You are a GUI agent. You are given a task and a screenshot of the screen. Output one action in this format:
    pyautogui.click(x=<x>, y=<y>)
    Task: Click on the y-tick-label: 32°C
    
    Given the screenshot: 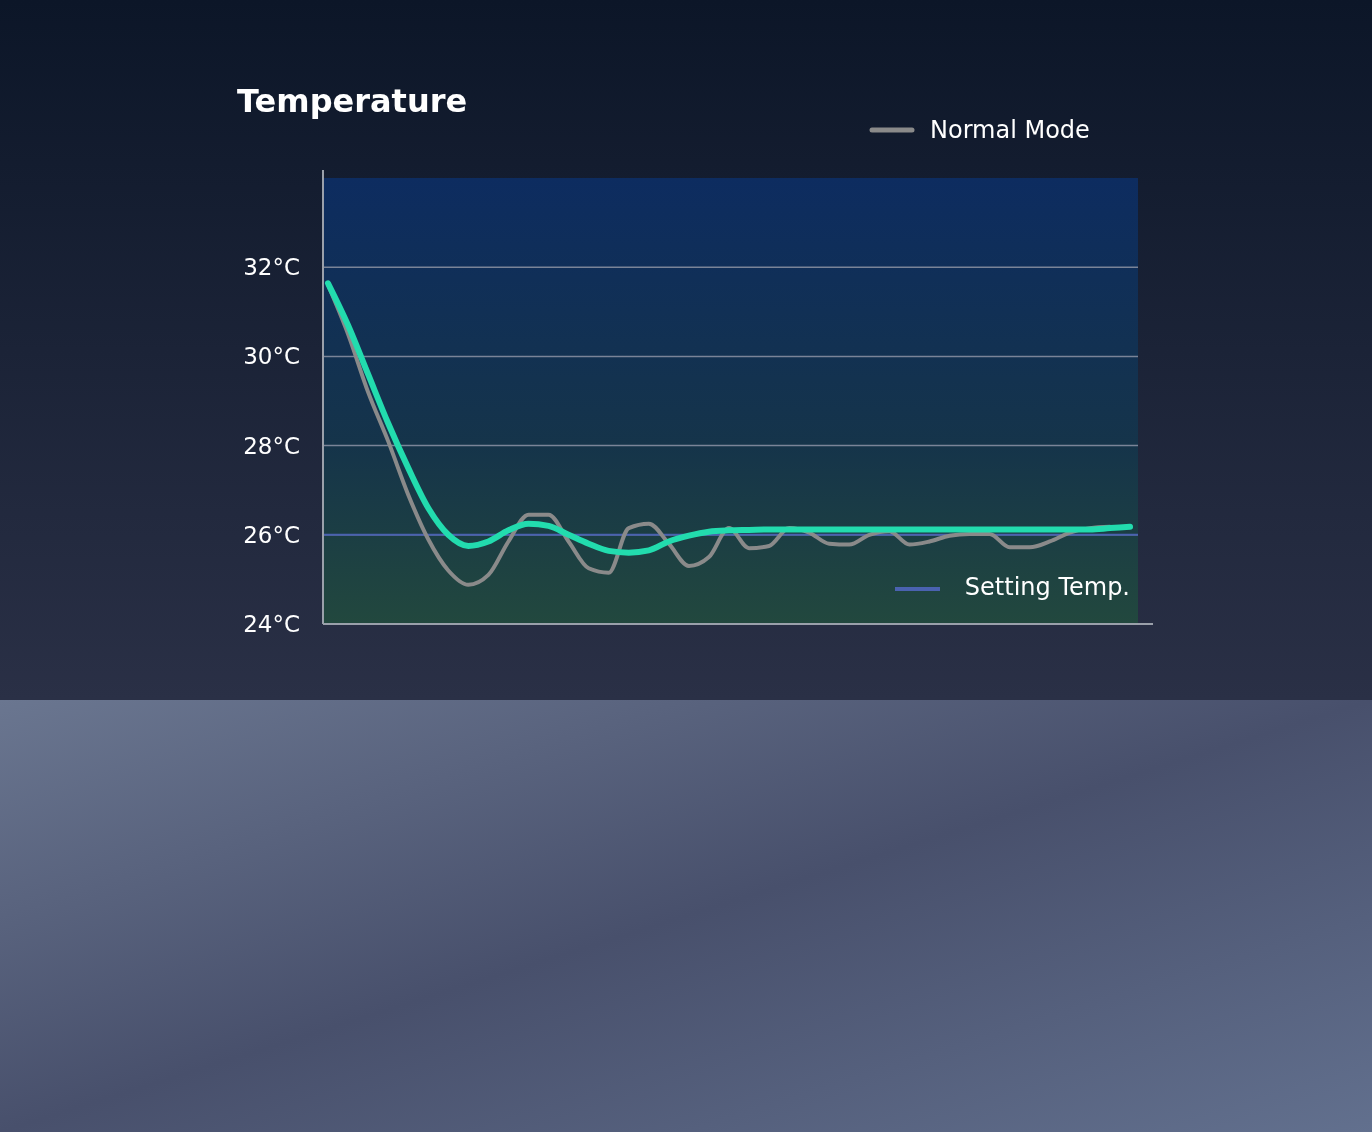 What is the action you would take?
    pyautogui.click(x=271, y=267)
    